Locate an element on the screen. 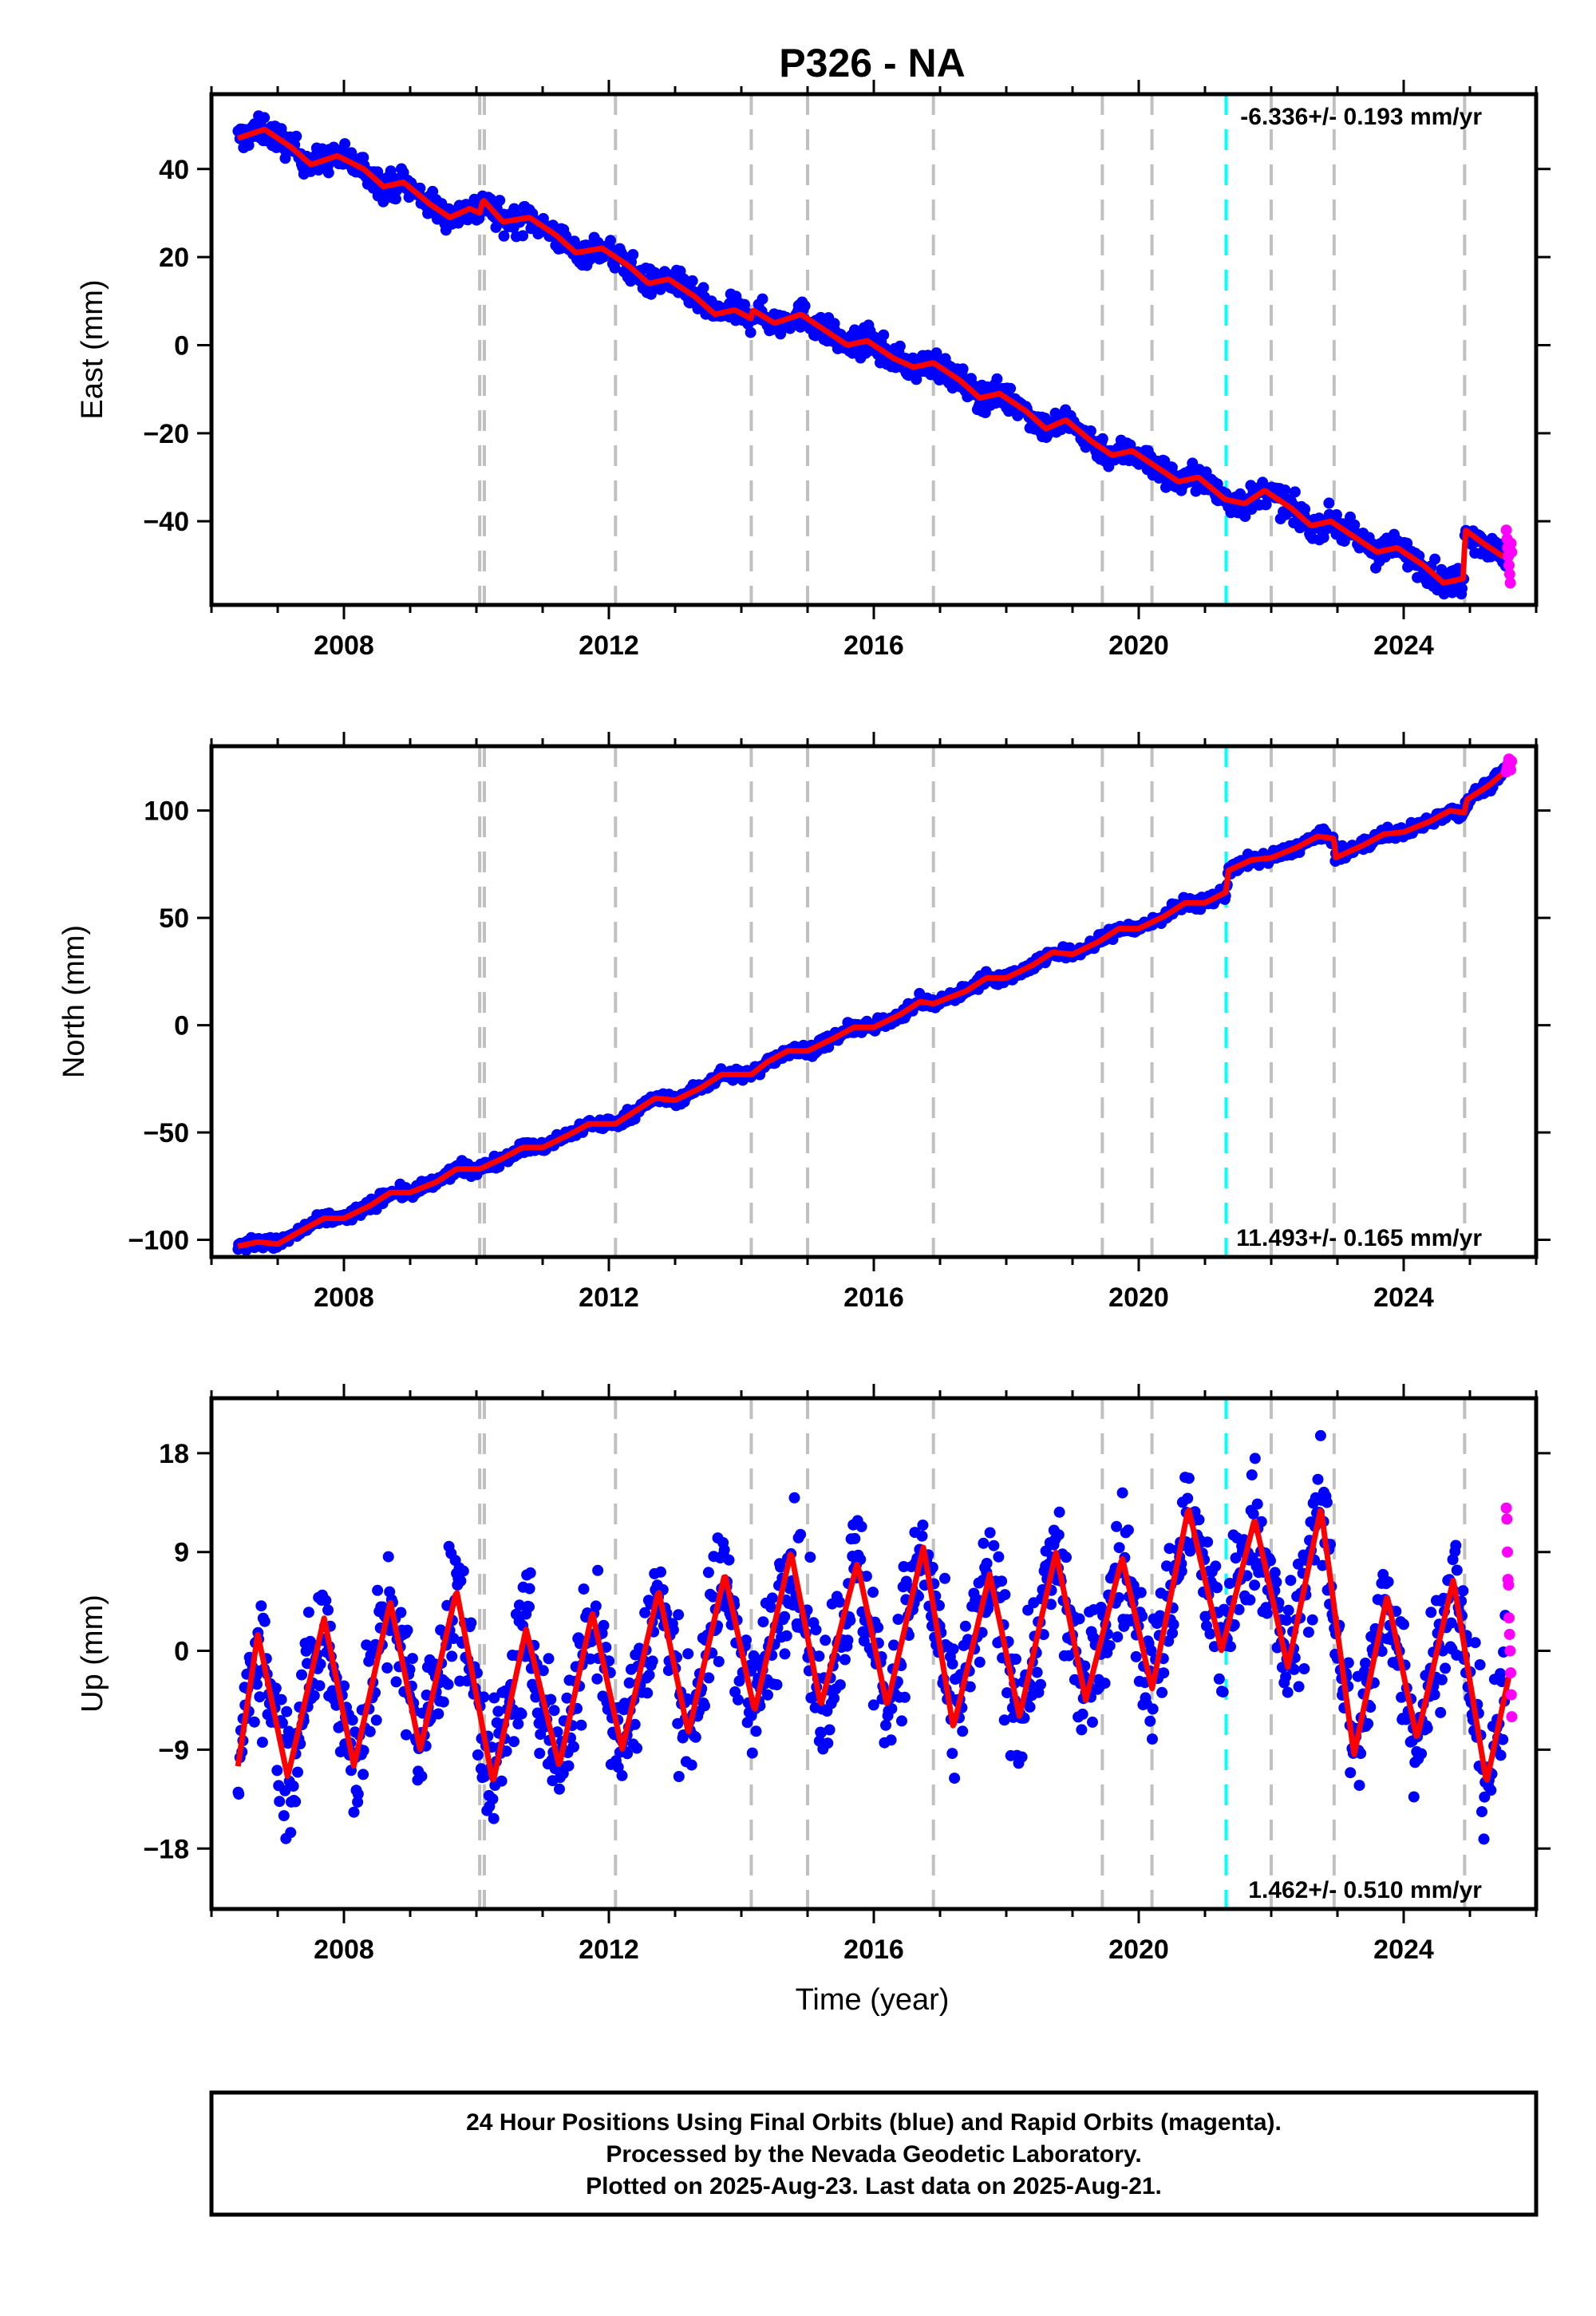  y-tick-label: −9 is located at coordinates (173, 1750).